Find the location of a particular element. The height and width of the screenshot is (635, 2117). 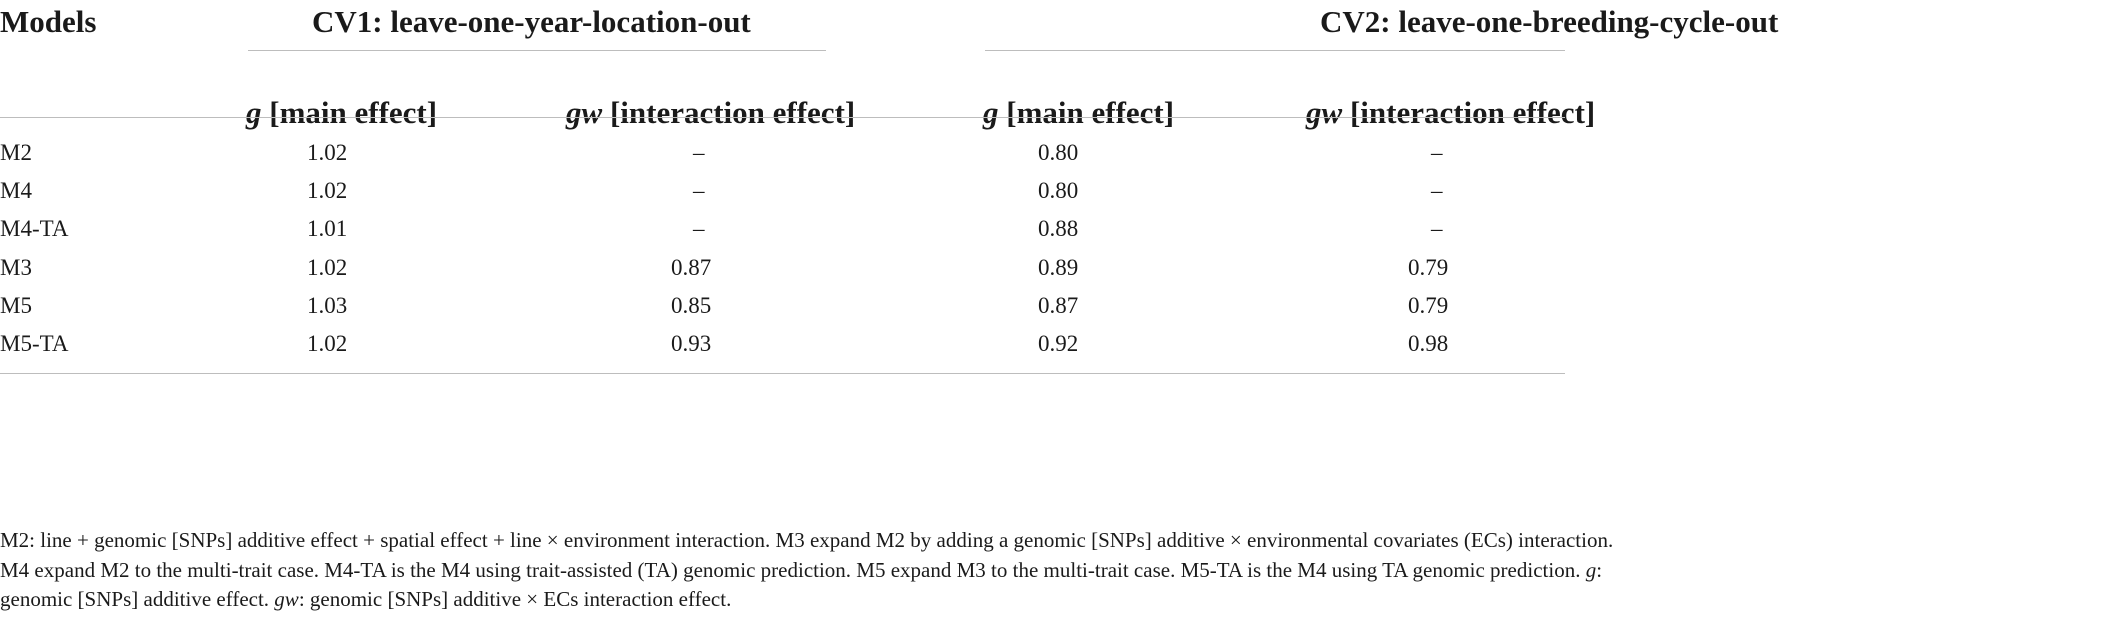

table-bottom-rule is located at coordinates (782, 373).